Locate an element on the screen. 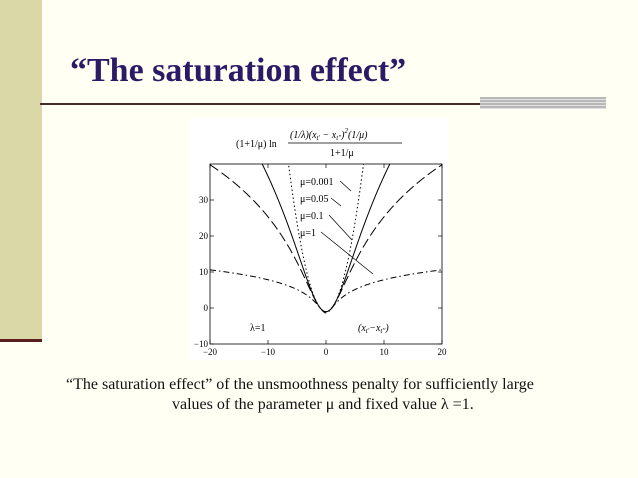 The image size is (638, 478). x-tick-label: 10 is located at coordinates (385, 352).